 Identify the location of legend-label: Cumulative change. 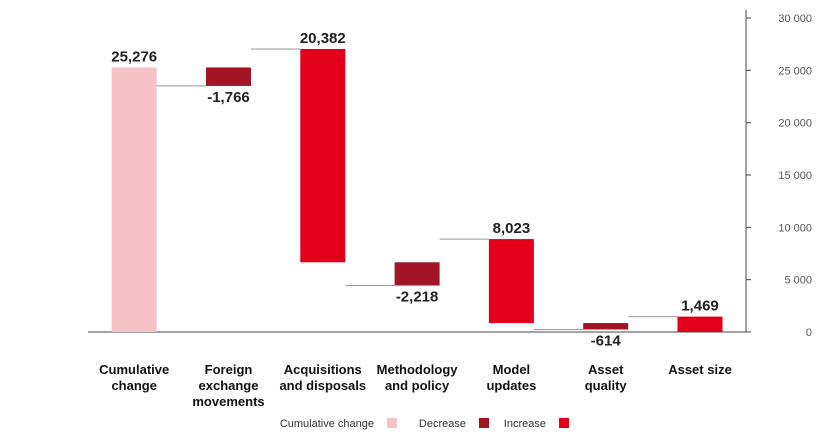
(327, 424).